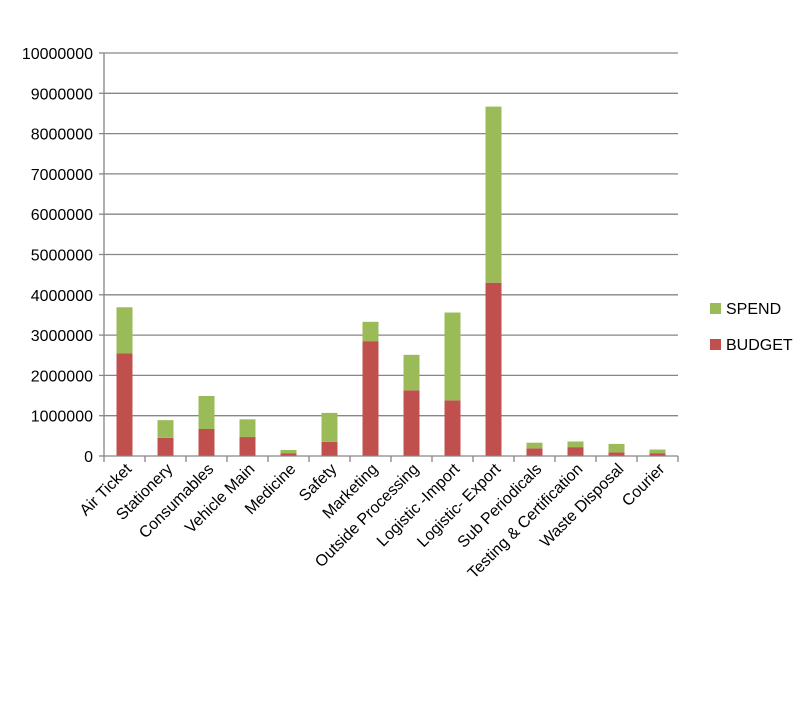 This screenshot has width=800, height=702. Describe the element at coordinates (62, 417) in the screenshot. I see `y-tick-label: 1000000` at that location.